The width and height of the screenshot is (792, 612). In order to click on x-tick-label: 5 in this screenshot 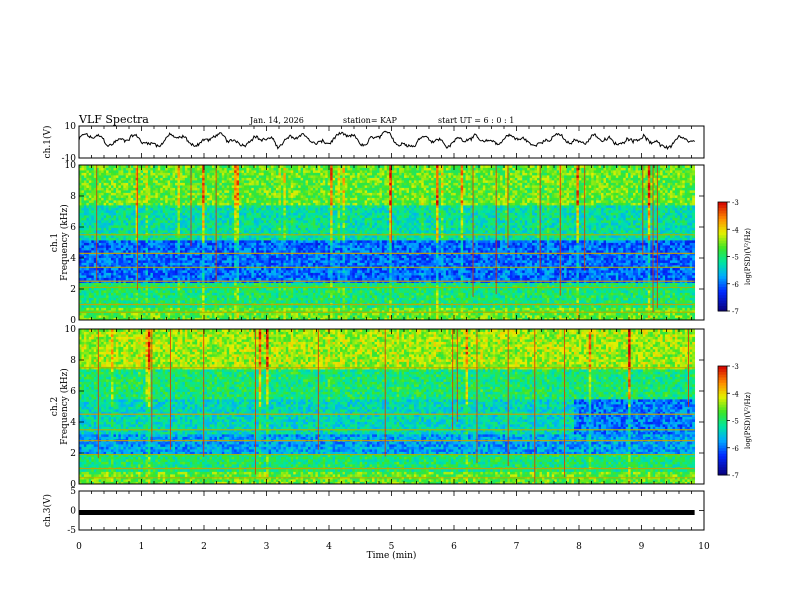, I will do `click(392, 547)`.